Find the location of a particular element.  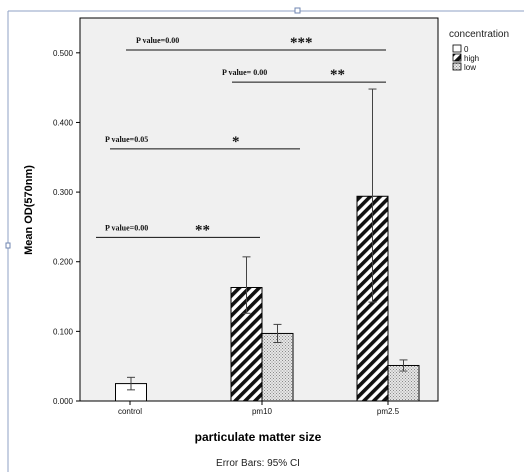

legend-title: concentration is located at coordinates (479, 34).